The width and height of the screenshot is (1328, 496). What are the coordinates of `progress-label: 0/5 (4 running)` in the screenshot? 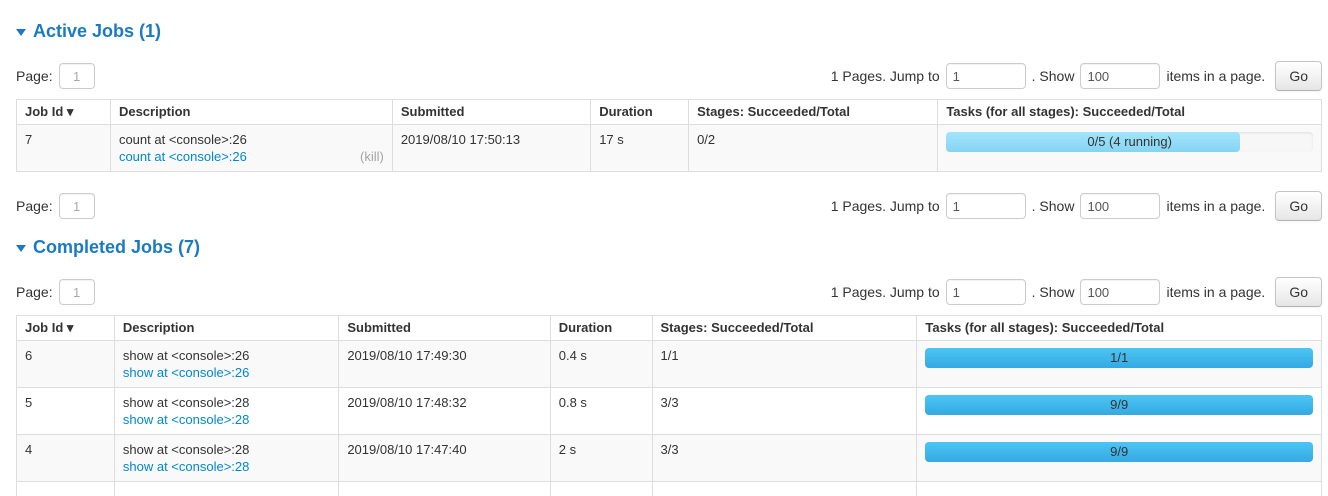 It's located at (1129, 141).